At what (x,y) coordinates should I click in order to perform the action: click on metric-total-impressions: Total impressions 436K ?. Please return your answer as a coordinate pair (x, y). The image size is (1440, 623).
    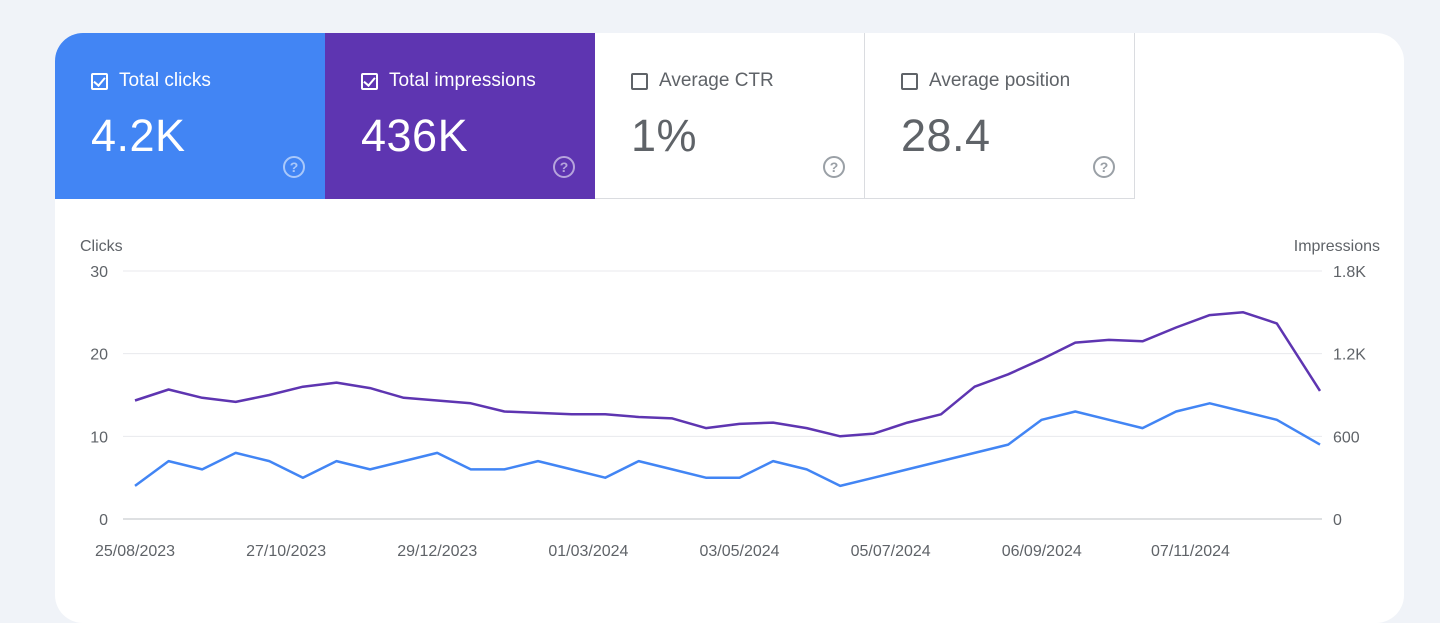
    Looking at the image, I should click on (460, 116).